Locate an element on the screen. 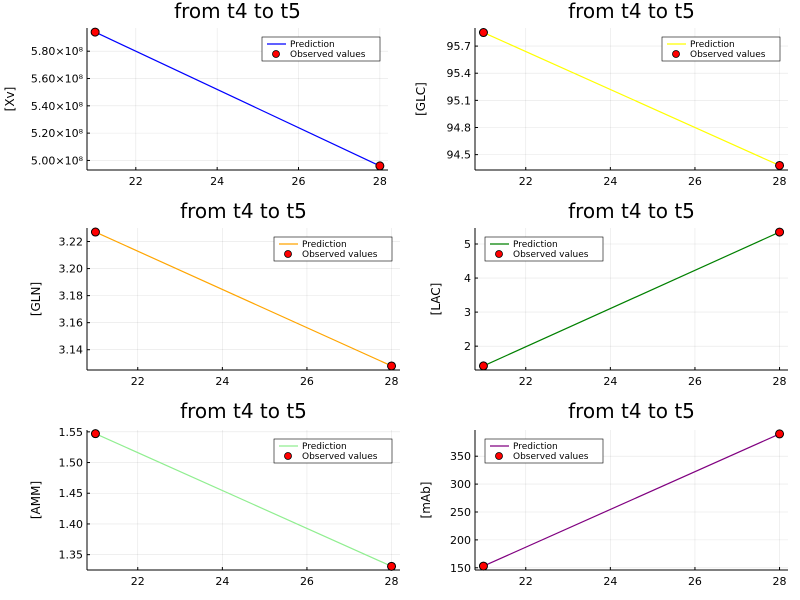  y-tick-label: 95.7 is located at coordinates (459, 46).